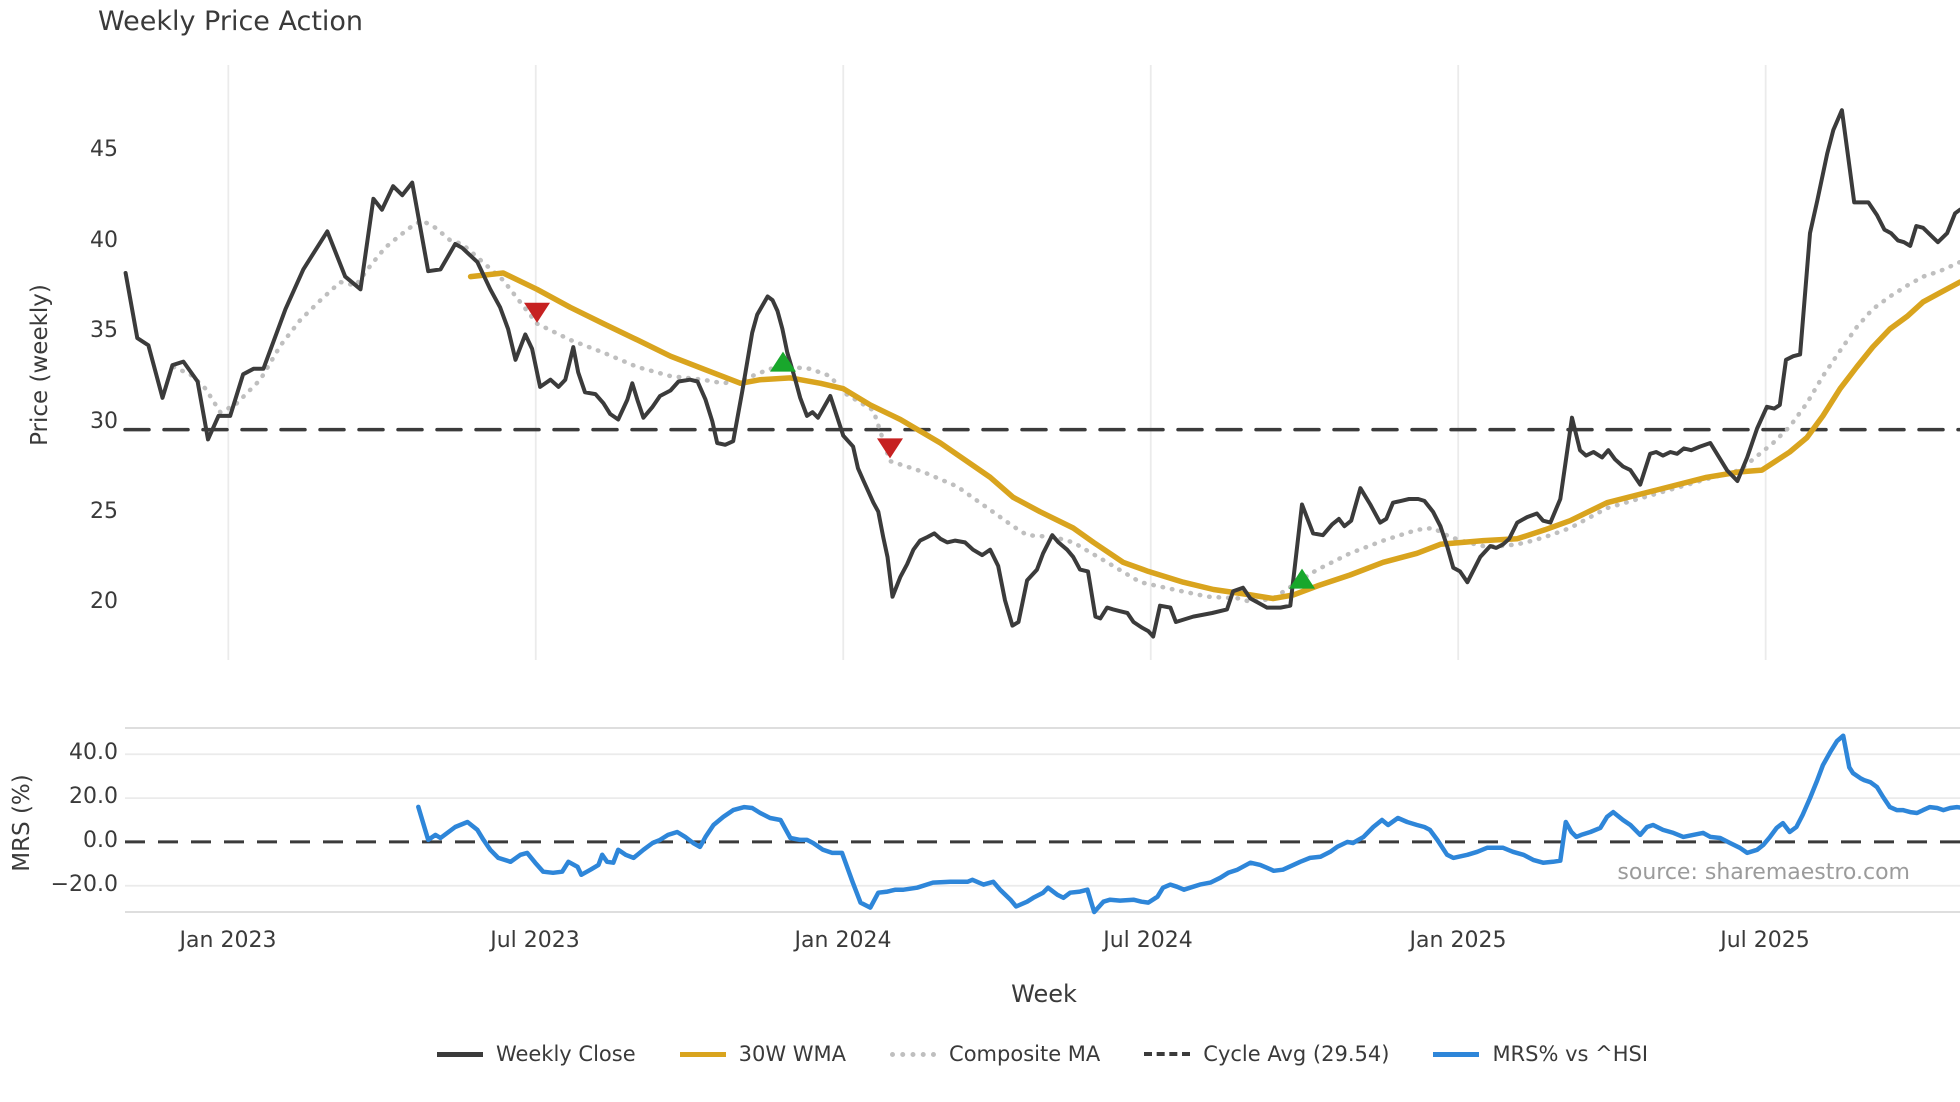 Image resolution: width=1960 pixels, height=1102 pixels. Describe the element at coordinates (104, 511) in the screenshot. I see `price-ytick-25: 25` at that location.